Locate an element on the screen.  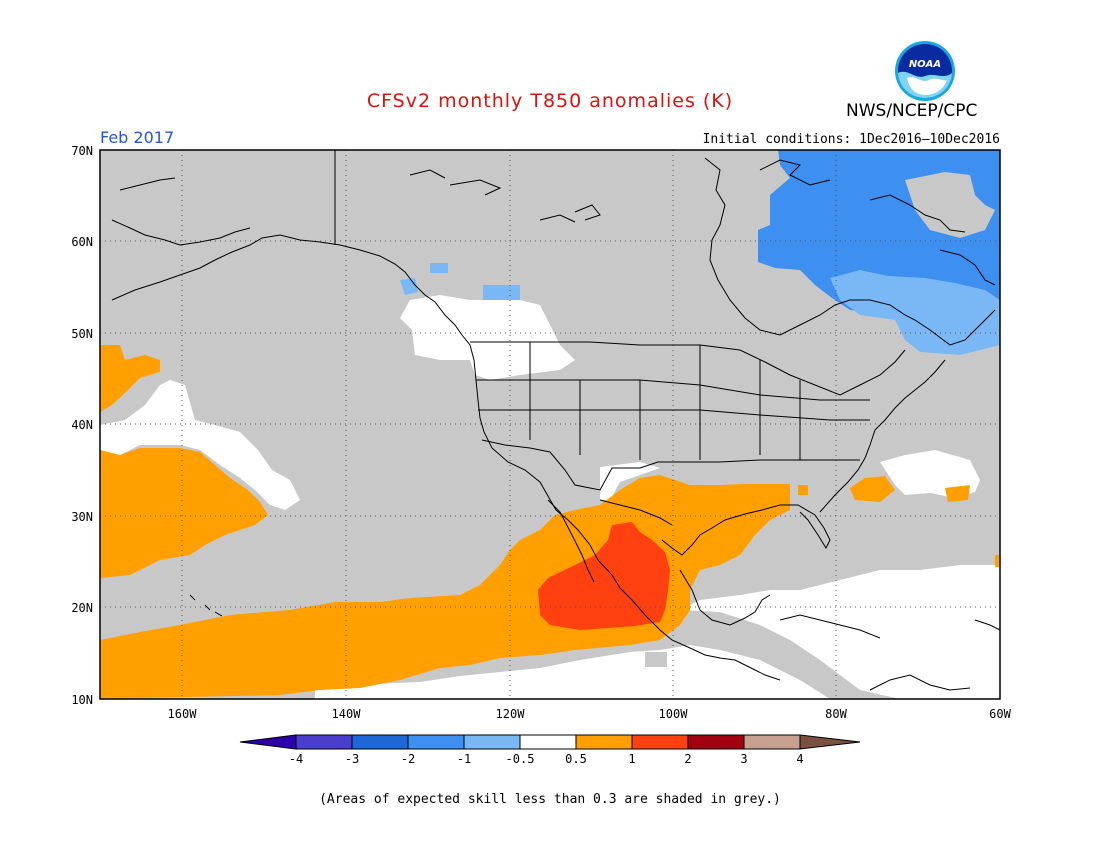
lon-label: 100W is located at coordinates (674, 714).